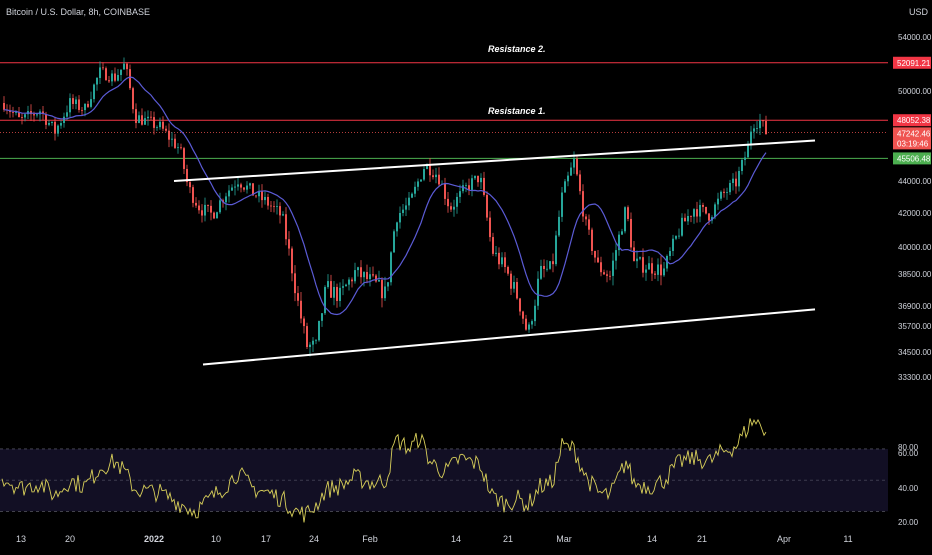  I want to click on annotations-layer: Resistance 2. Resistance 1., so click(517, 80).